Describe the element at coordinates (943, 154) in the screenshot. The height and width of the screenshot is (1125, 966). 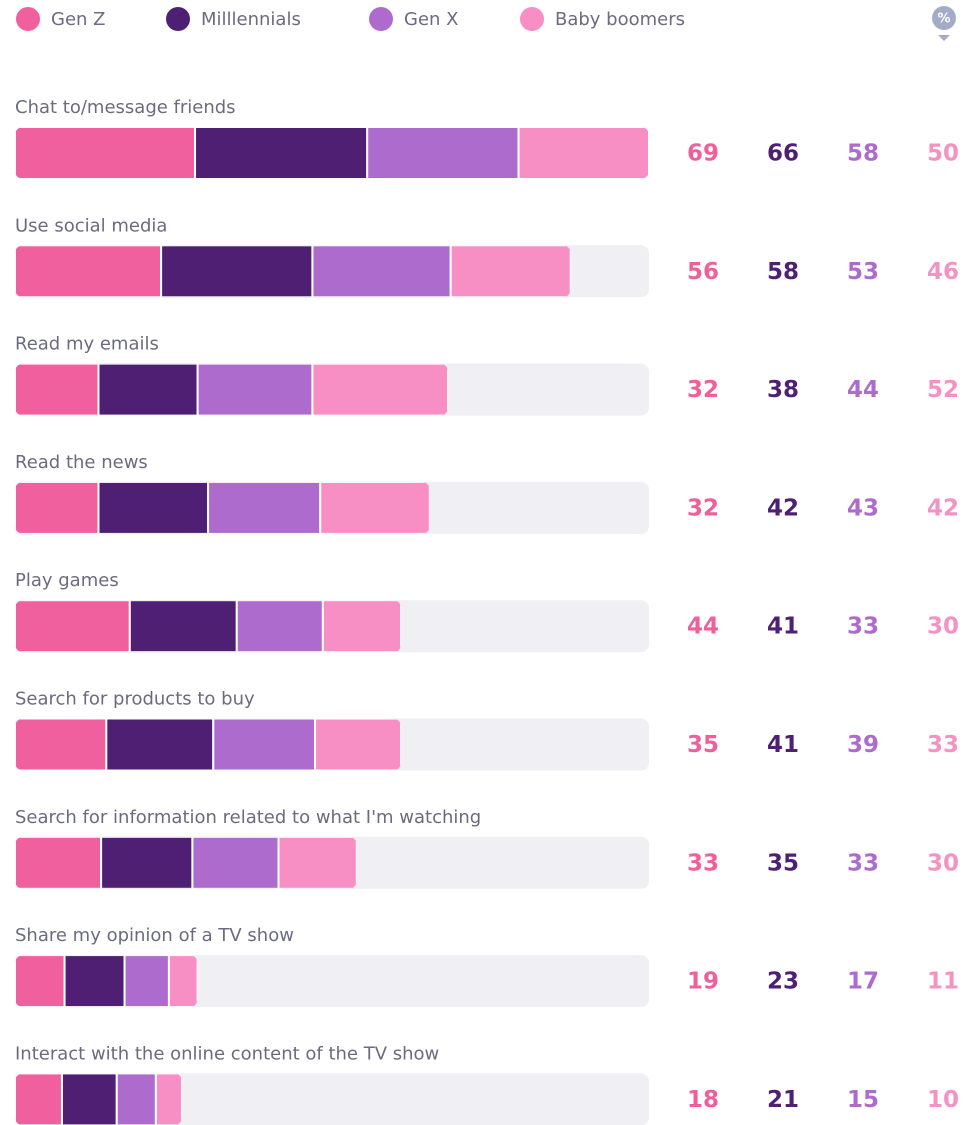
I see `value-label: 50` at that location.